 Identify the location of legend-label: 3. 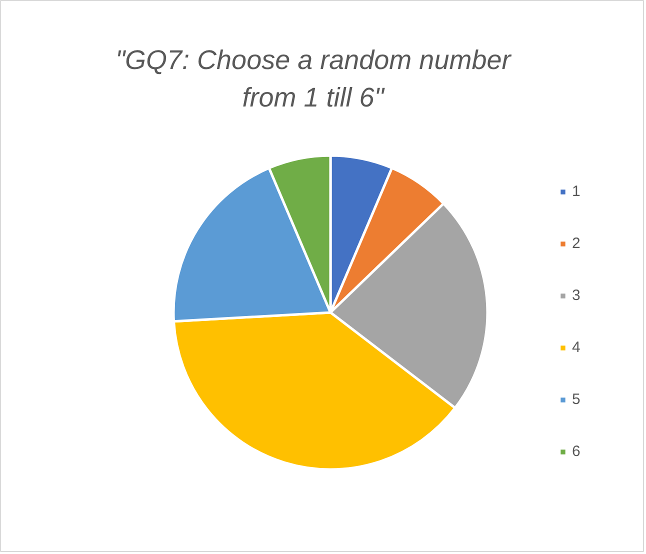
(577, 295).